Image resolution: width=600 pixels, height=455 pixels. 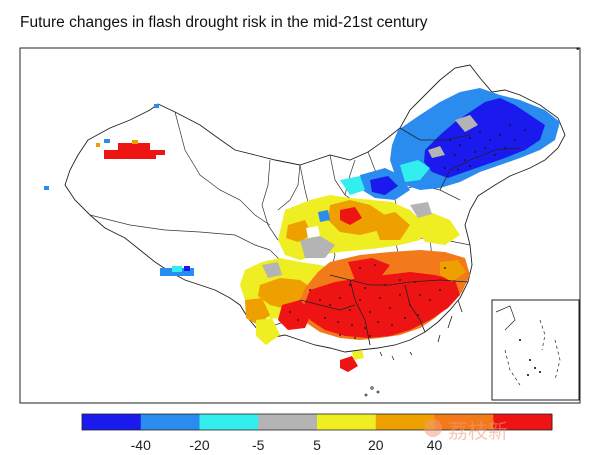 I want to click on northeast-low-risk, so click(x=450, y=144).